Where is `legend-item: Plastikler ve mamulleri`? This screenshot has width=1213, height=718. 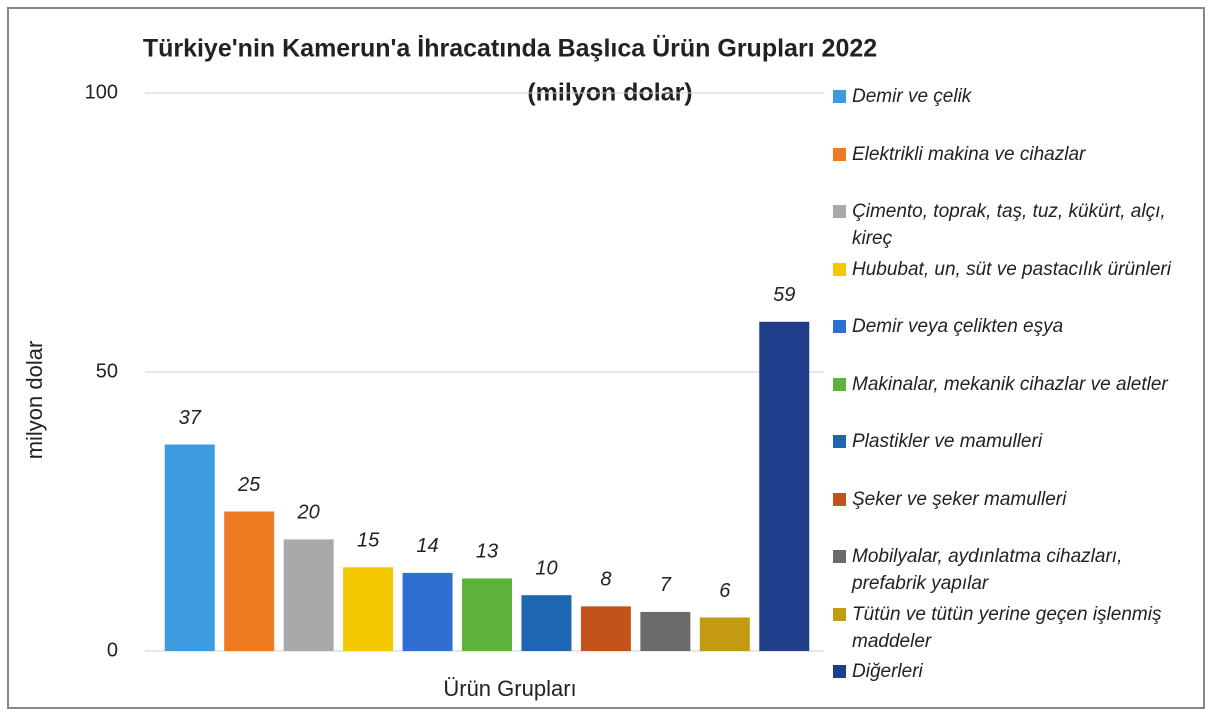 legend-item: Plastikler ve mamulleri is located at coordinates (1003, 441).